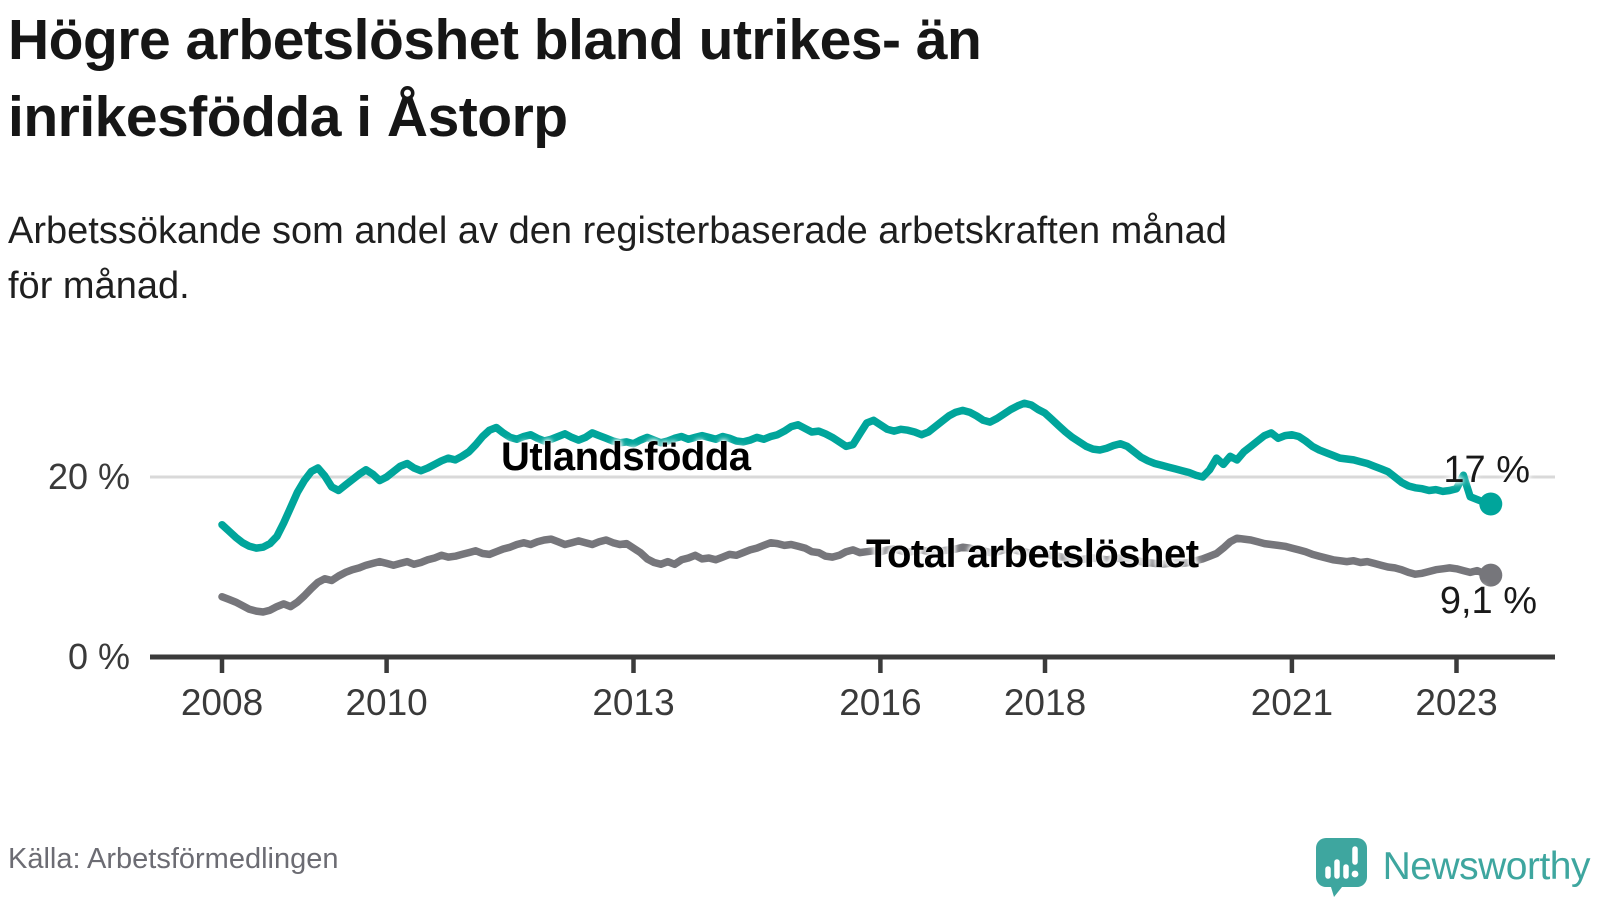 Image resolution: width=1600 pixels, height=900 pixels. Describe the element at coordinates (1292, 702) in the screenshot. I see `x-tick-label-2021: 2021` at that location.